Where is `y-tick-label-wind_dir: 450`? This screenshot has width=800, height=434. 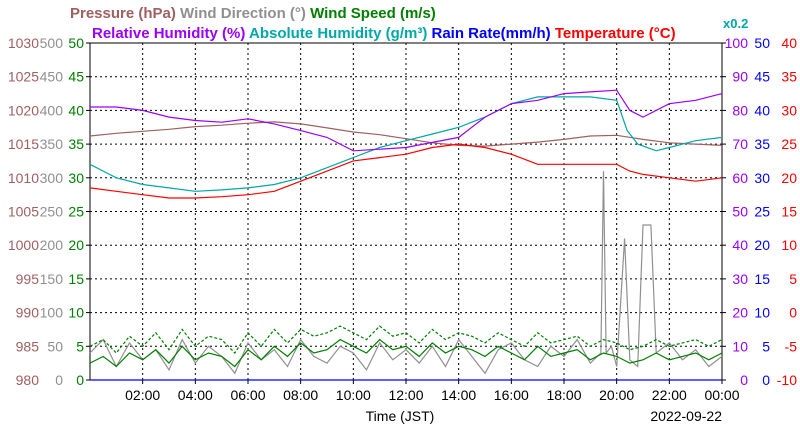
y-tick-label-wind_dir: 450 is located at coordinates (52, 77).